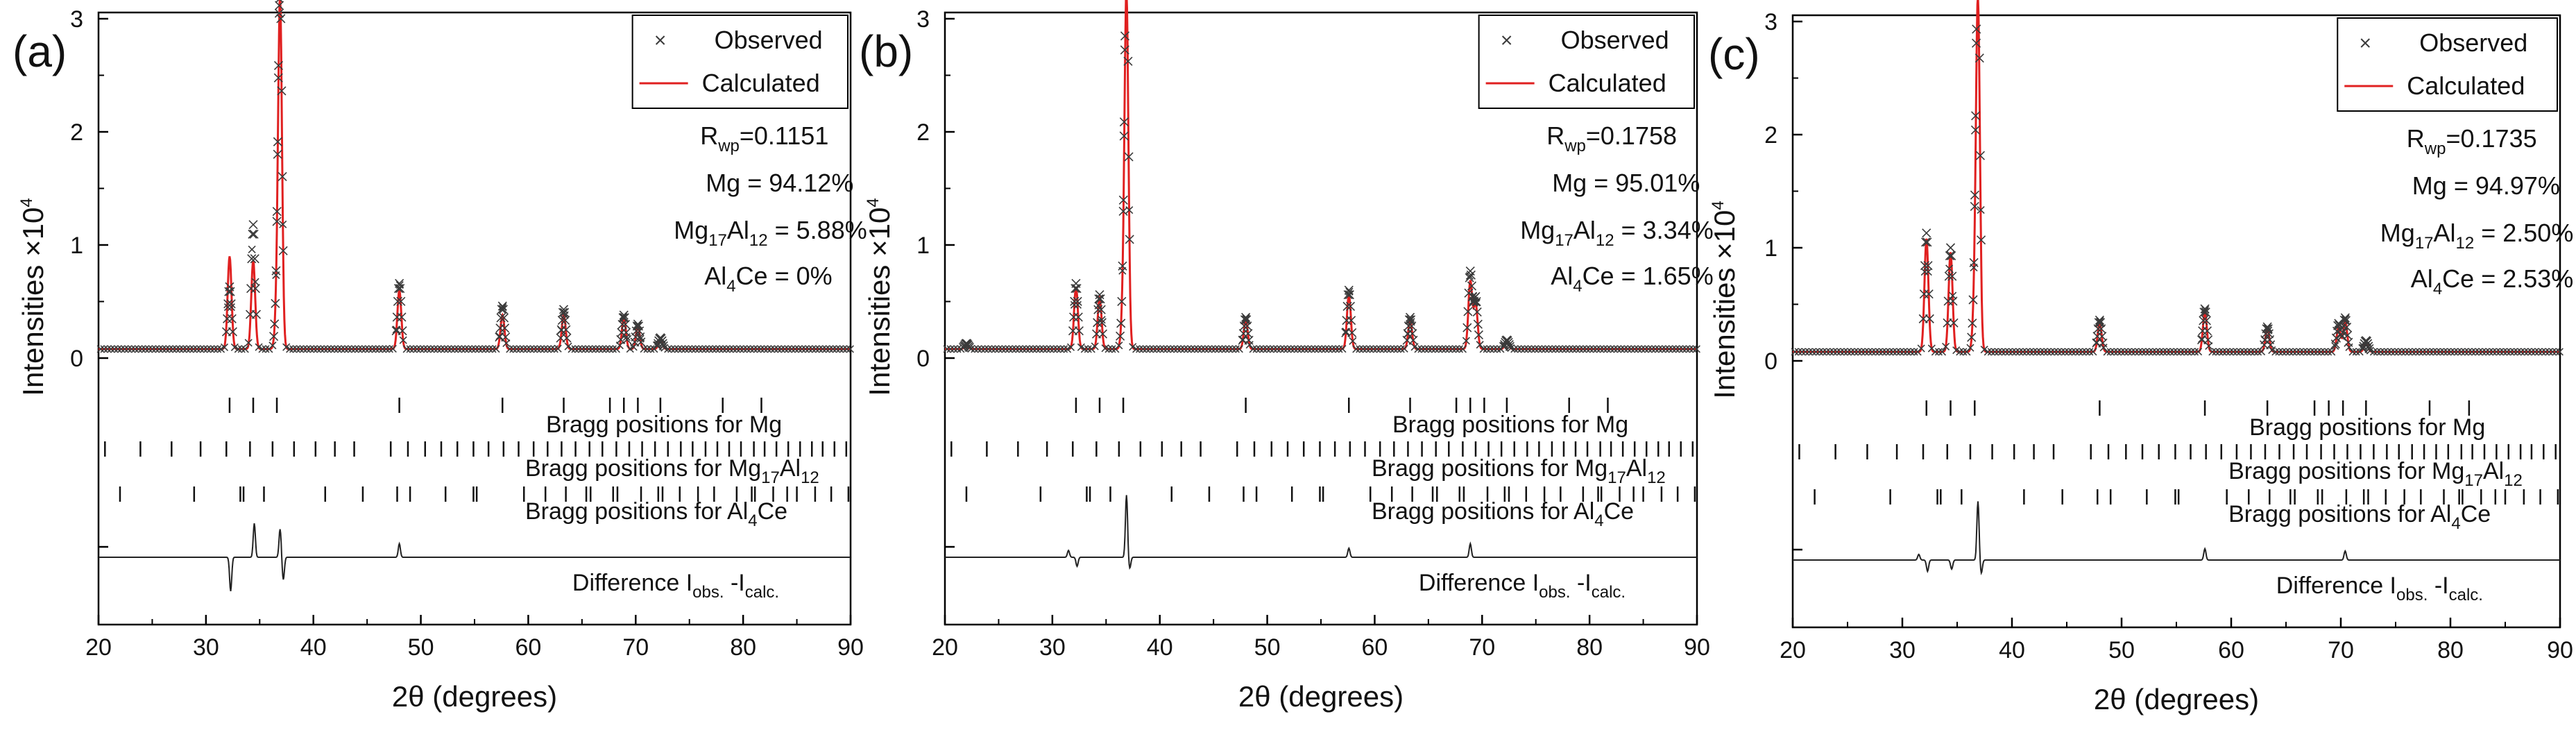  I want to click on bragg-label-text: Bragg positions for Mg, so click(2346, 471).